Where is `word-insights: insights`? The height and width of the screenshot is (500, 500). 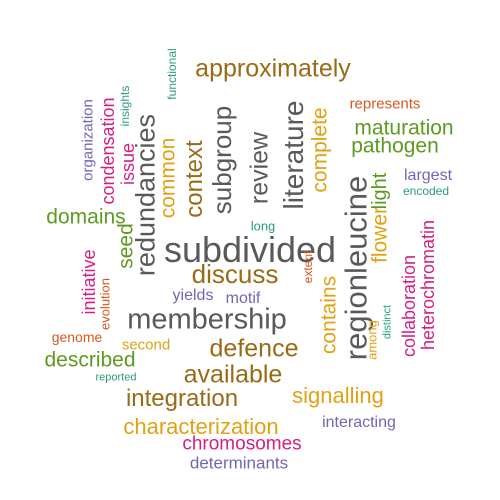 word-insights: insights is located at coordinates (125, 106).